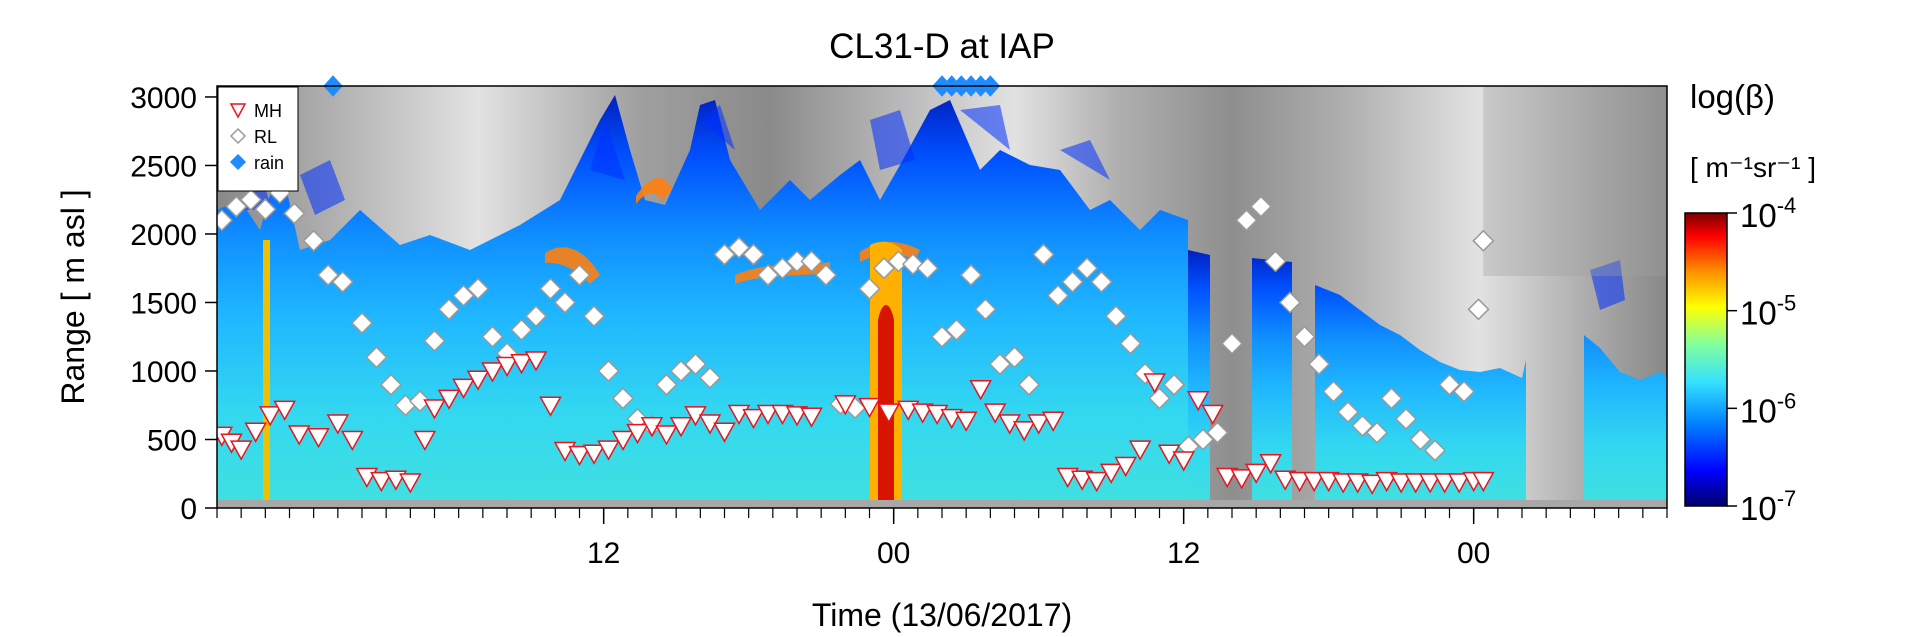  I want to click on colorbar-tick-label: 10⁻⁴, so click(1768, 213).